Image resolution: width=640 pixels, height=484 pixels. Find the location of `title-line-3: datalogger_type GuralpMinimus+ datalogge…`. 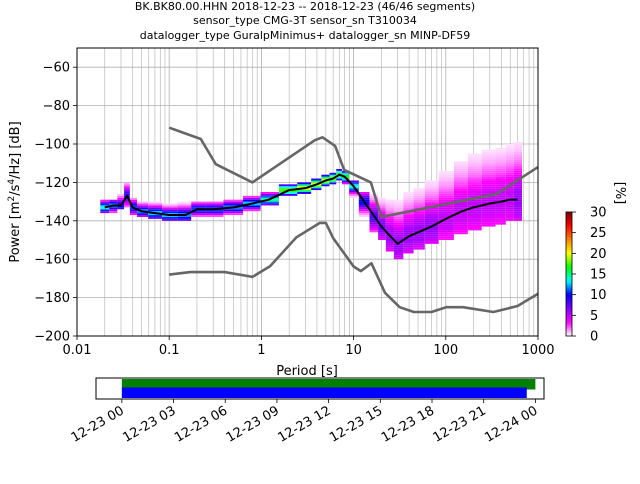

title-line-3: datalogger_type GuralpMinimus+ datalogge… is located at coordinates (305, 35).